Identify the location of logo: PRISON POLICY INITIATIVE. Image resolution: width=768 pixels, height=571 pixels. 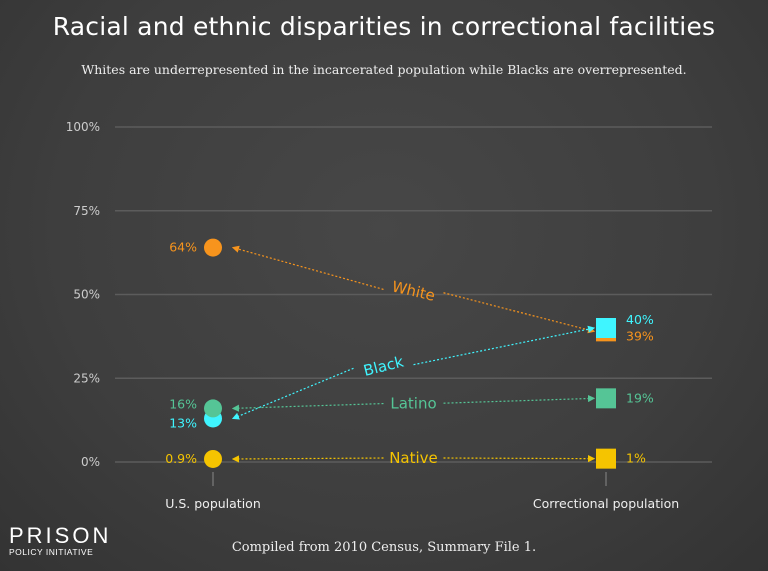
(60, 540).